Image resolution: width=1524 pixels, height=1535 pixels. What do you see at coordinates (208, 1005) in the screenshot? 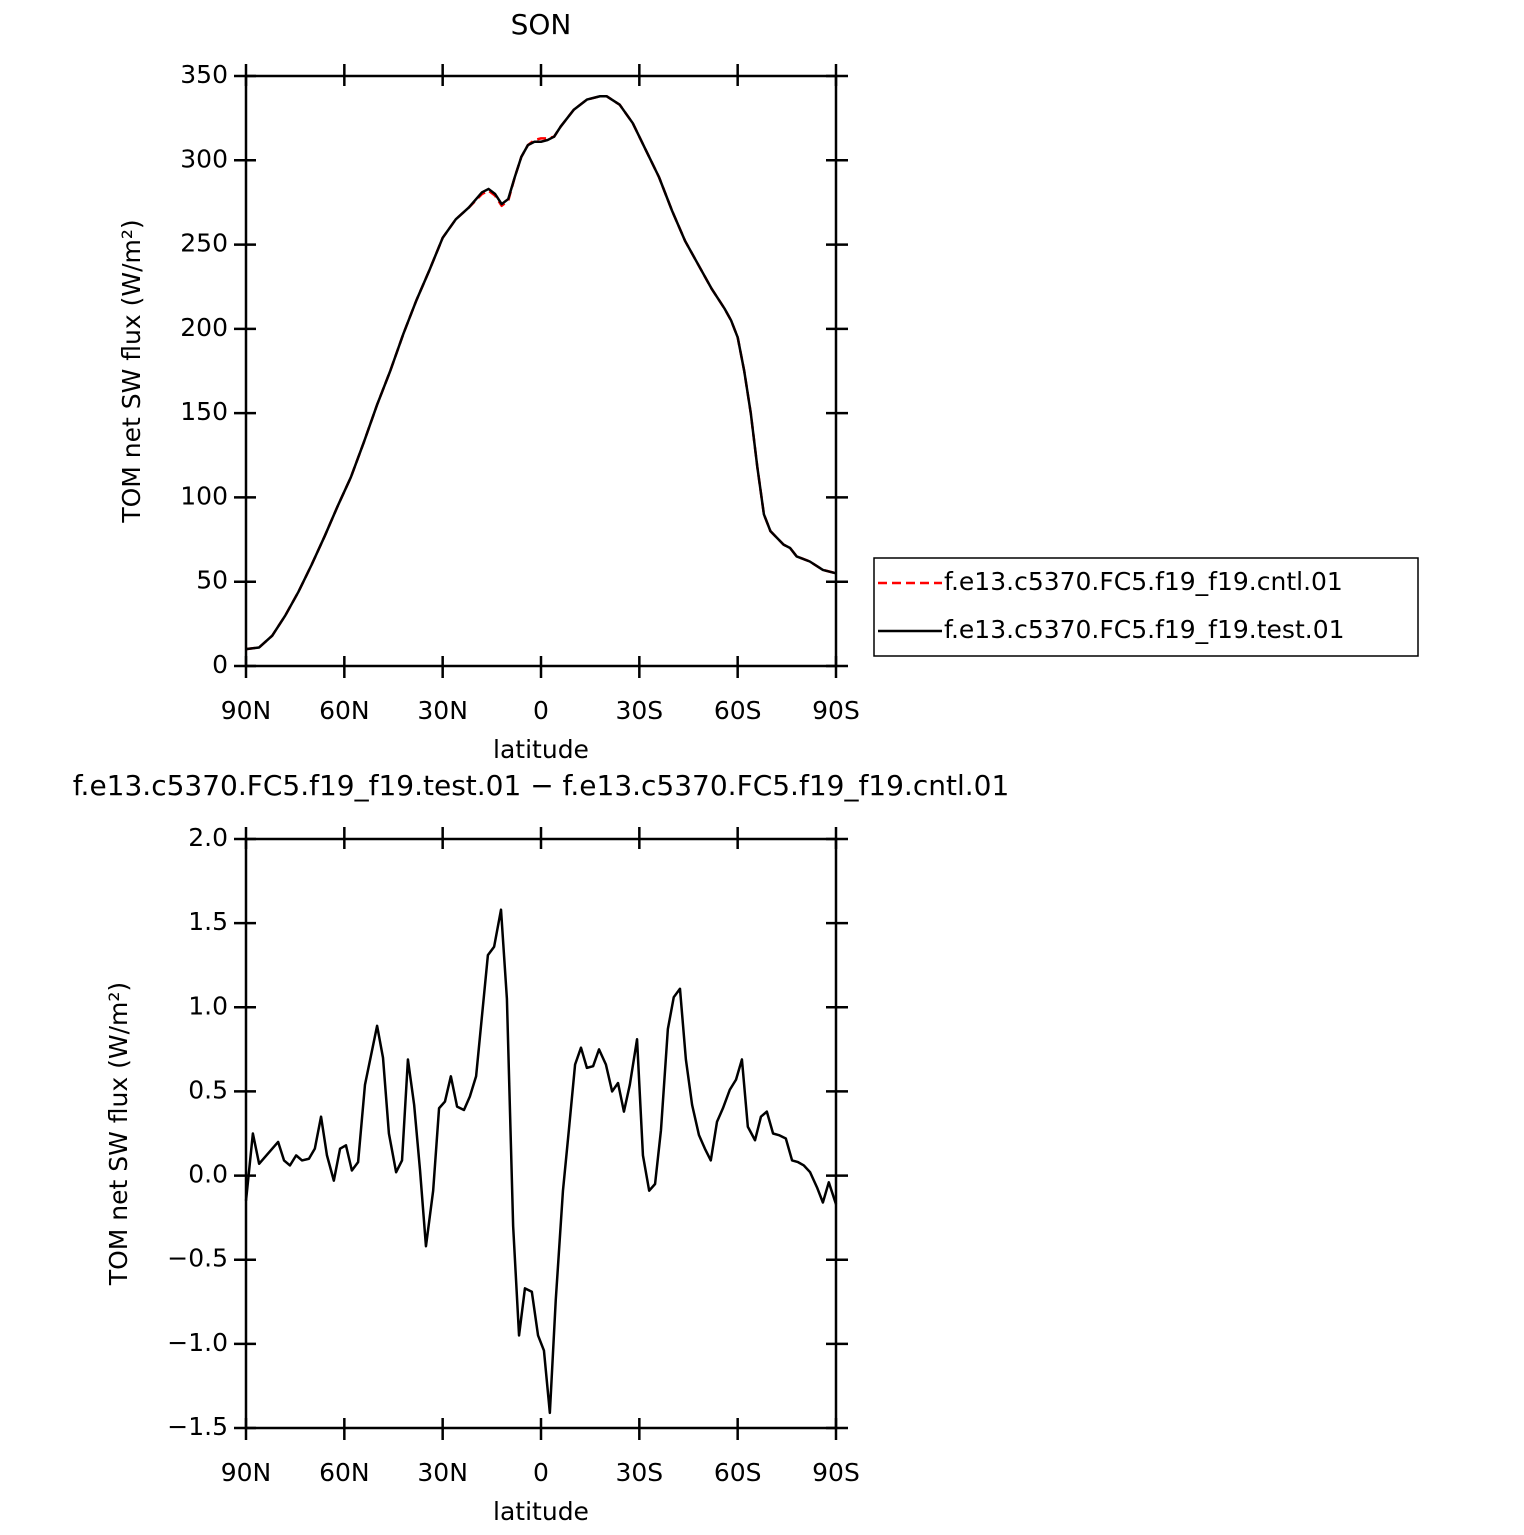
I see `y-tick-label: 1.0` at bounding box center [208, 1005].